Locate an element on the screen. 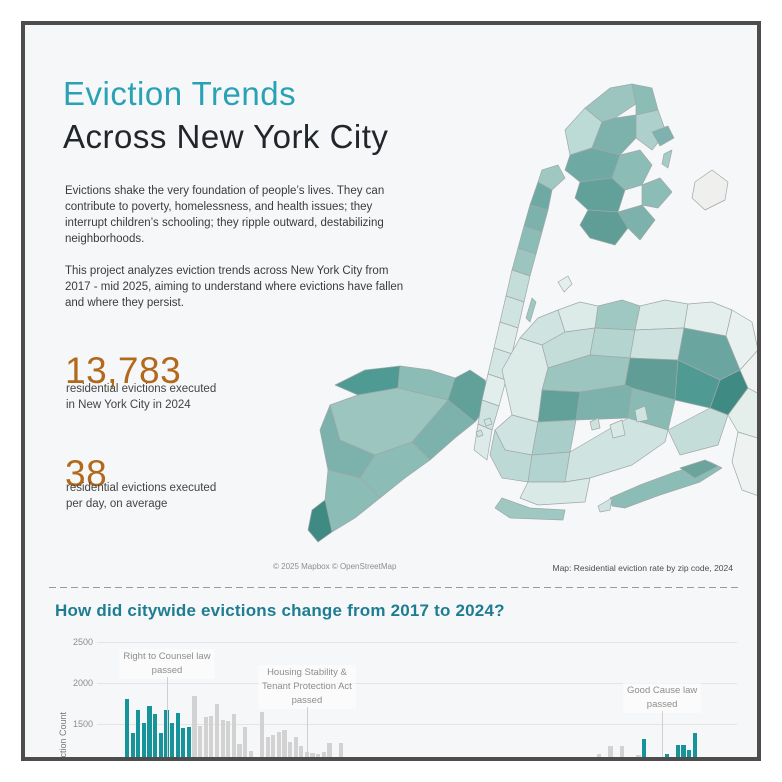 The width and height of the screenshot is (782, 782). y-tick-label: 1500 is located at coordinates (82, 724).